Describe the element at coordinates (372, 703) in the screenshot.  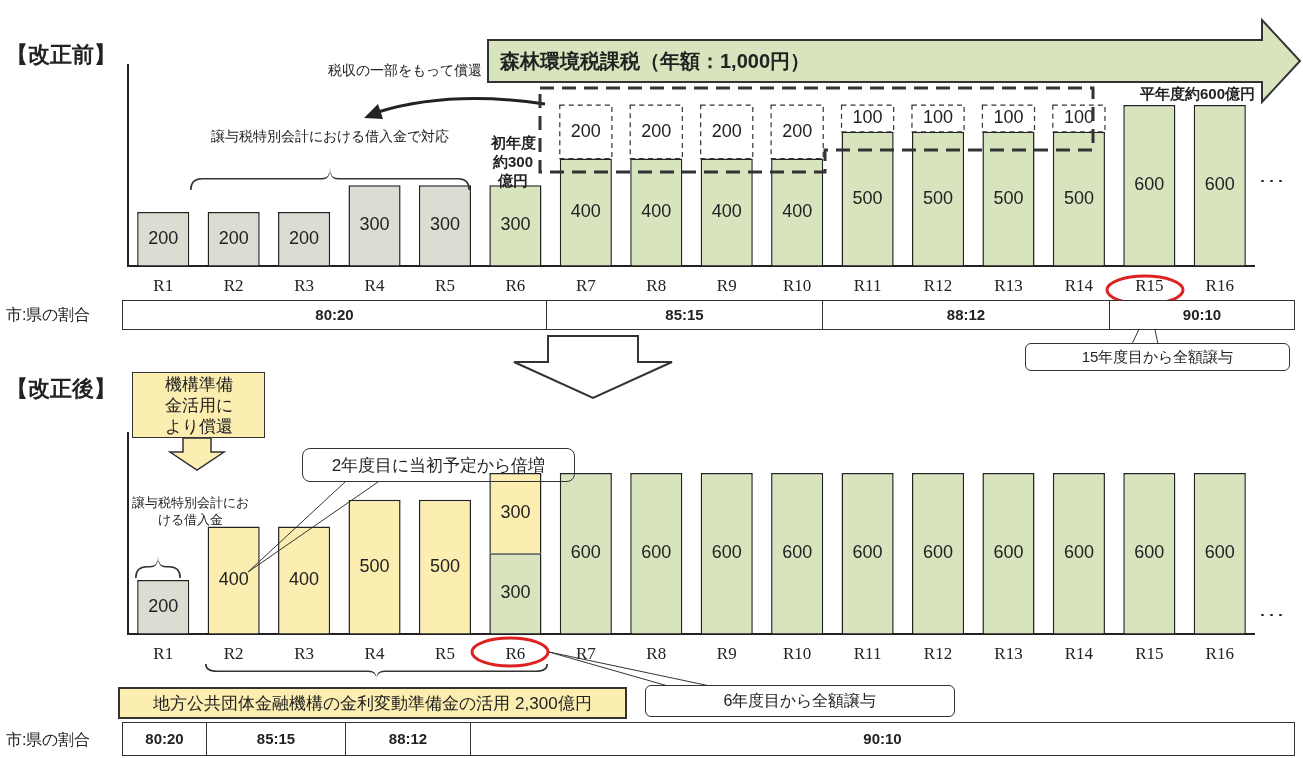
I see `text: 地方公共団体金融機構の金利変動準備金の活用 2,300億円` at that location.